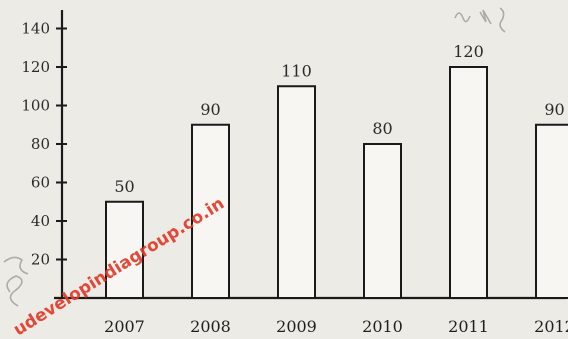 The height and width of the screenshot is (339, 568). What do you see at coordinates (554, 109) in the screenshot?
I see `value-label-2012: 90` at bounding box center [554, 109].